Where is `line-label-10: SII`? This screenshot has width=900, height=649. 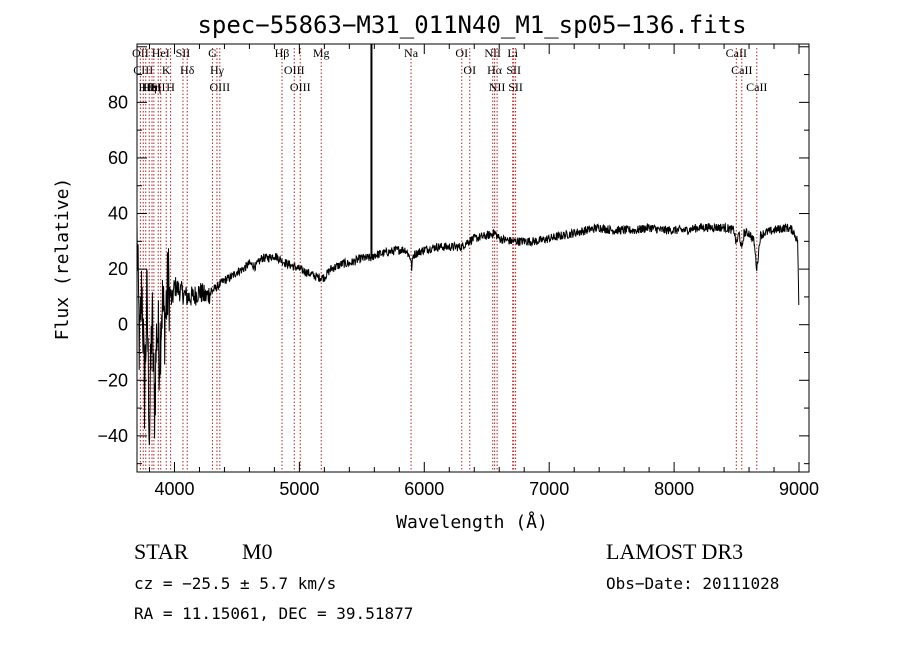
line-label-10: SII is located at coordinates (183, 53).